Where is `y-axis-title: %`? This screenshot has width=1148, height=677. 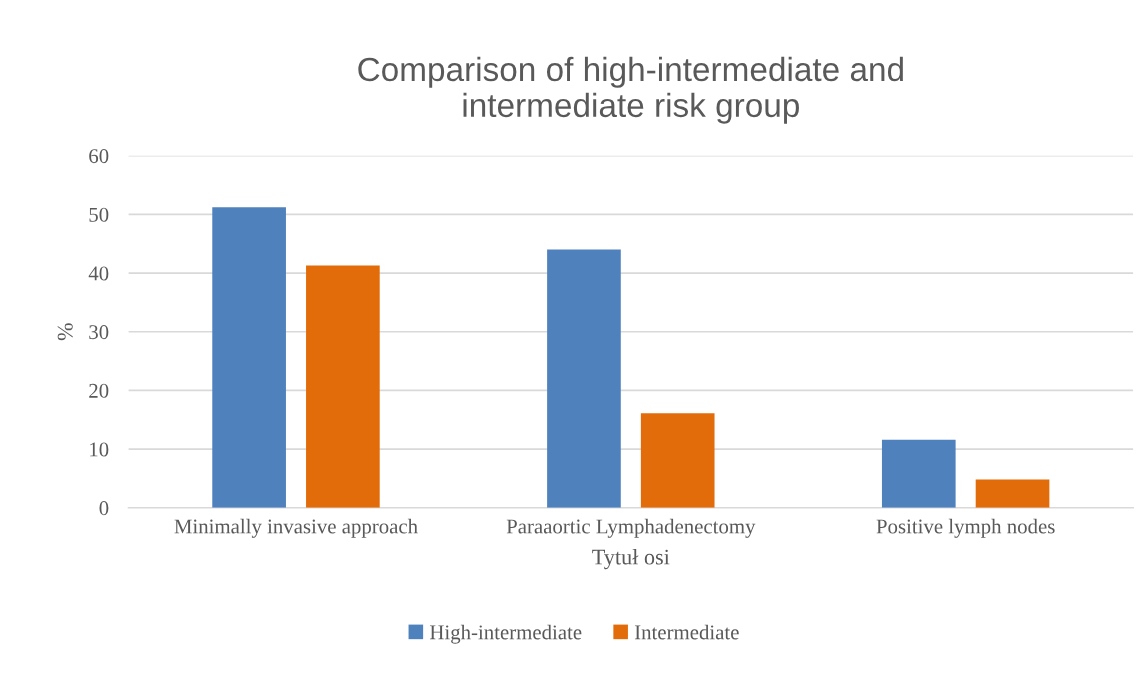
y-axis-title: % is located at coordinates (65, 332).